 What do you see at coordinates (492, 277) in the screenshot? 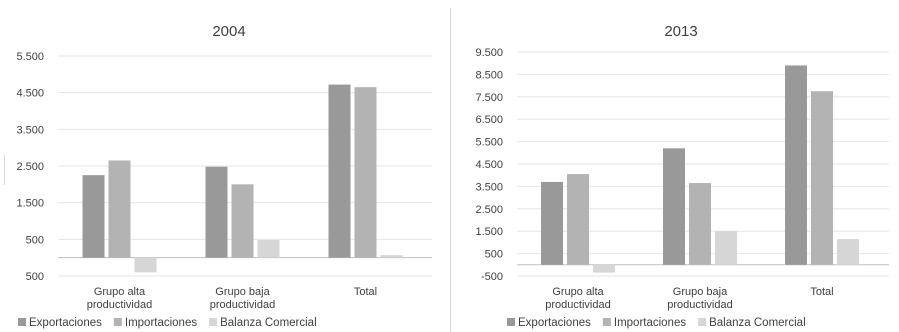
I see `y-tick-label: -500` at bounding box center [492, 277].